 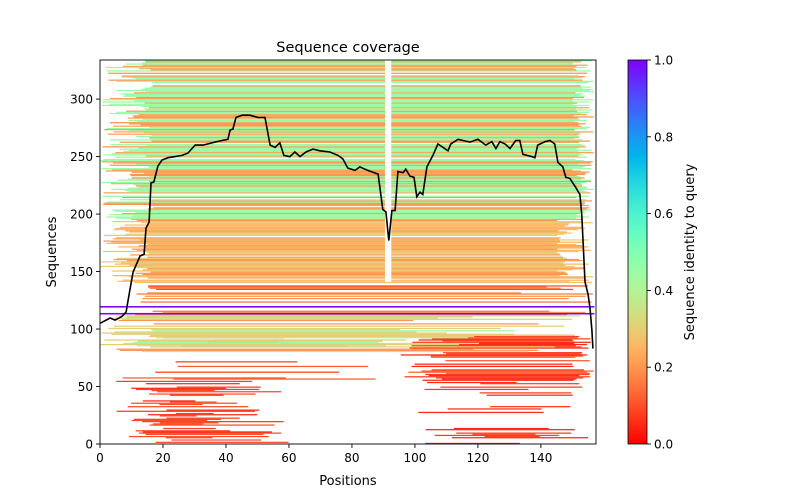 I want to click on colorbar-ticks: 0.0 0.2 0.4 0.6 0.8 1.0, so click(x=660, y=253).